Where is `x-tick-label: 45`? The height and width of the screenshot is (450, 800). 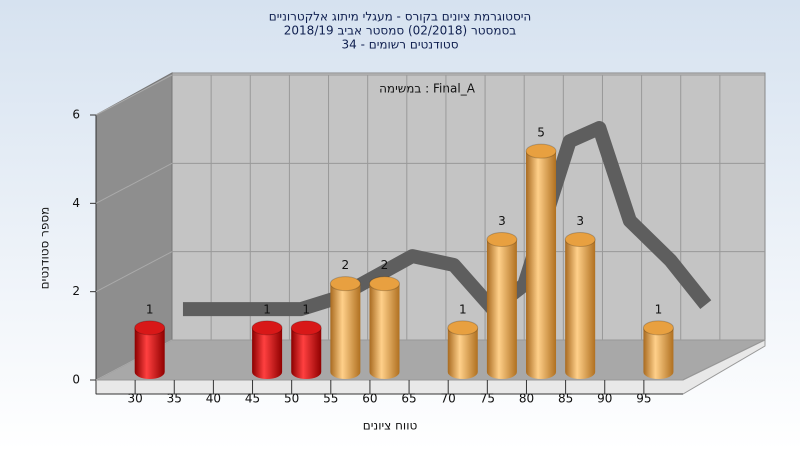
x-tick-label: 45 is located at coordinates (252, 399).